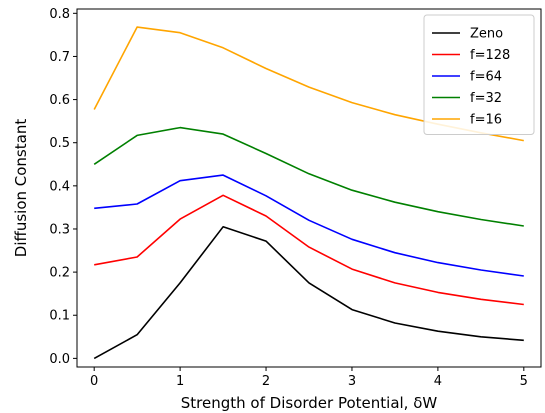  Describe the element at coordinates (59, 229) in the screenshot. I see `y-tick-label: 0.3` at that location.